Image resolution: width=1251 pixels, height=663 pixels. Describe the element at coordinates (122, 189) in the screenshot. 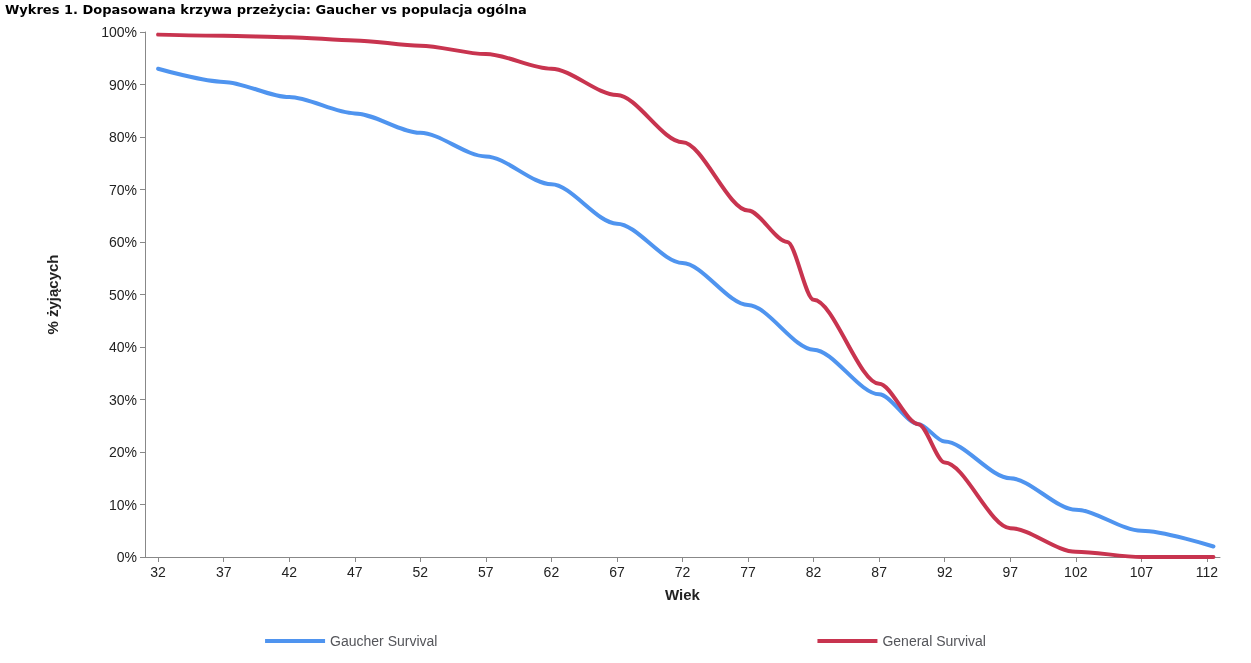

I see `y-tick-label: 70%` at that location.